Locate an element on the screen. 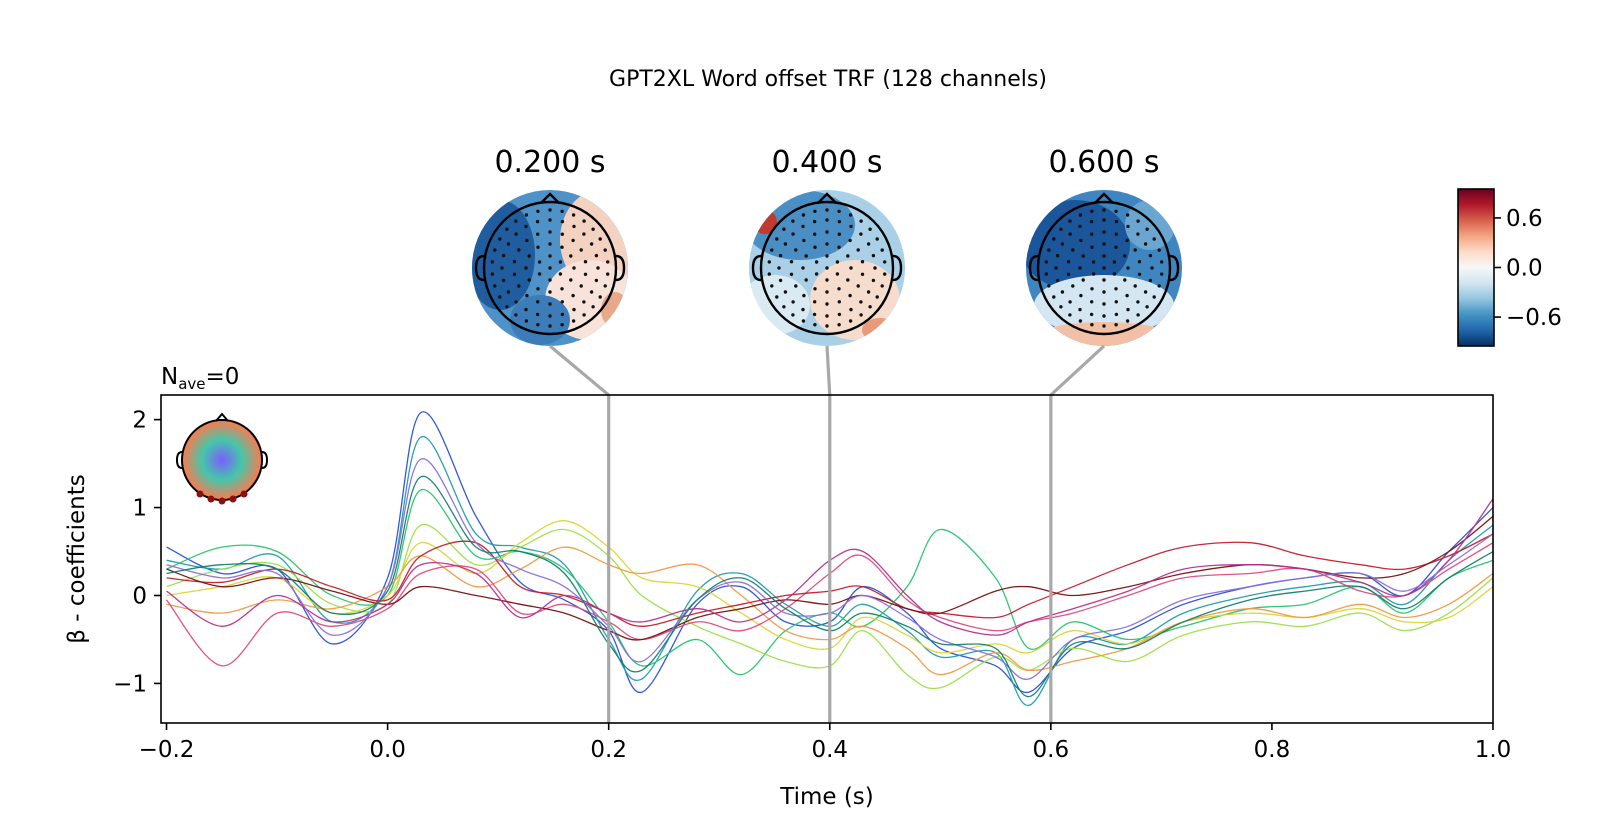 The image size is (1600, 840). topomap-field is located at coordinates (550, 268).